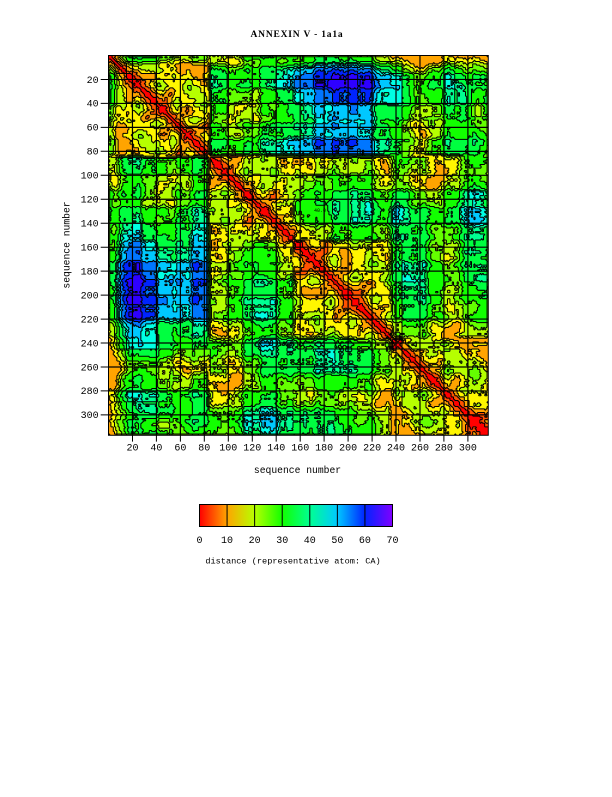 The image size is (612, 797). Describe the element at coordinates (369, 214) in the screenshot. I see `svg-text: 35.0` at that location.